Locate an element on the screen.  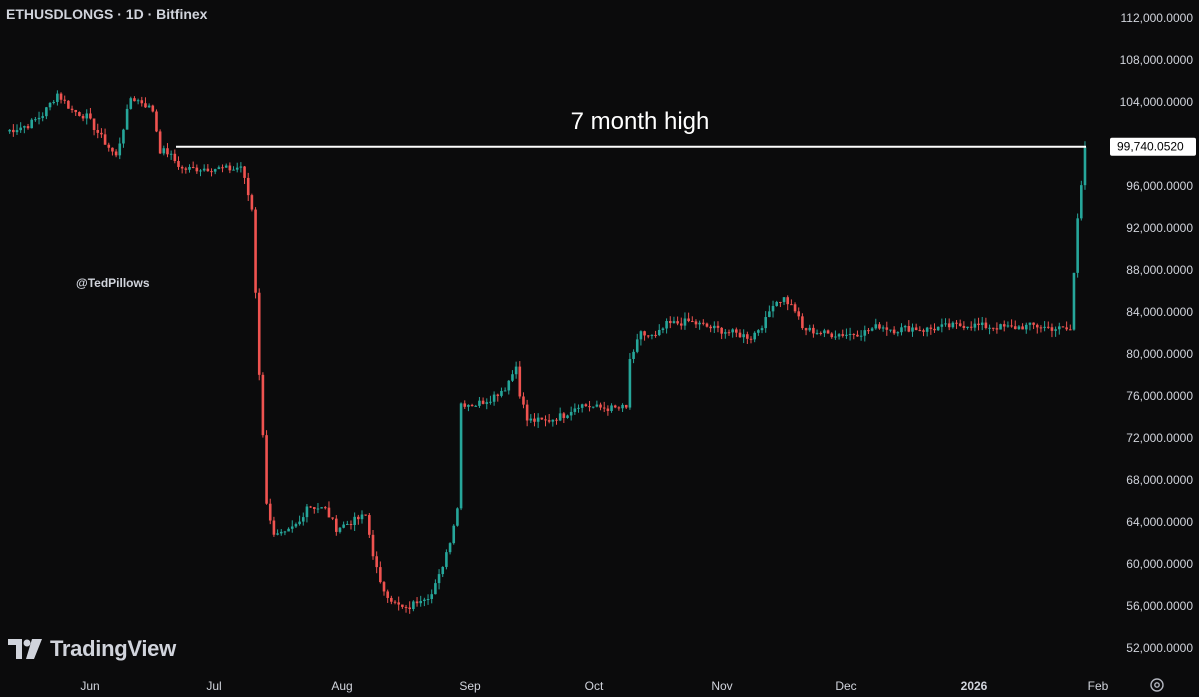
symbol-title: ETHUSDLONGS · 1D · Bitfinex is located at coordinates (107, 14).